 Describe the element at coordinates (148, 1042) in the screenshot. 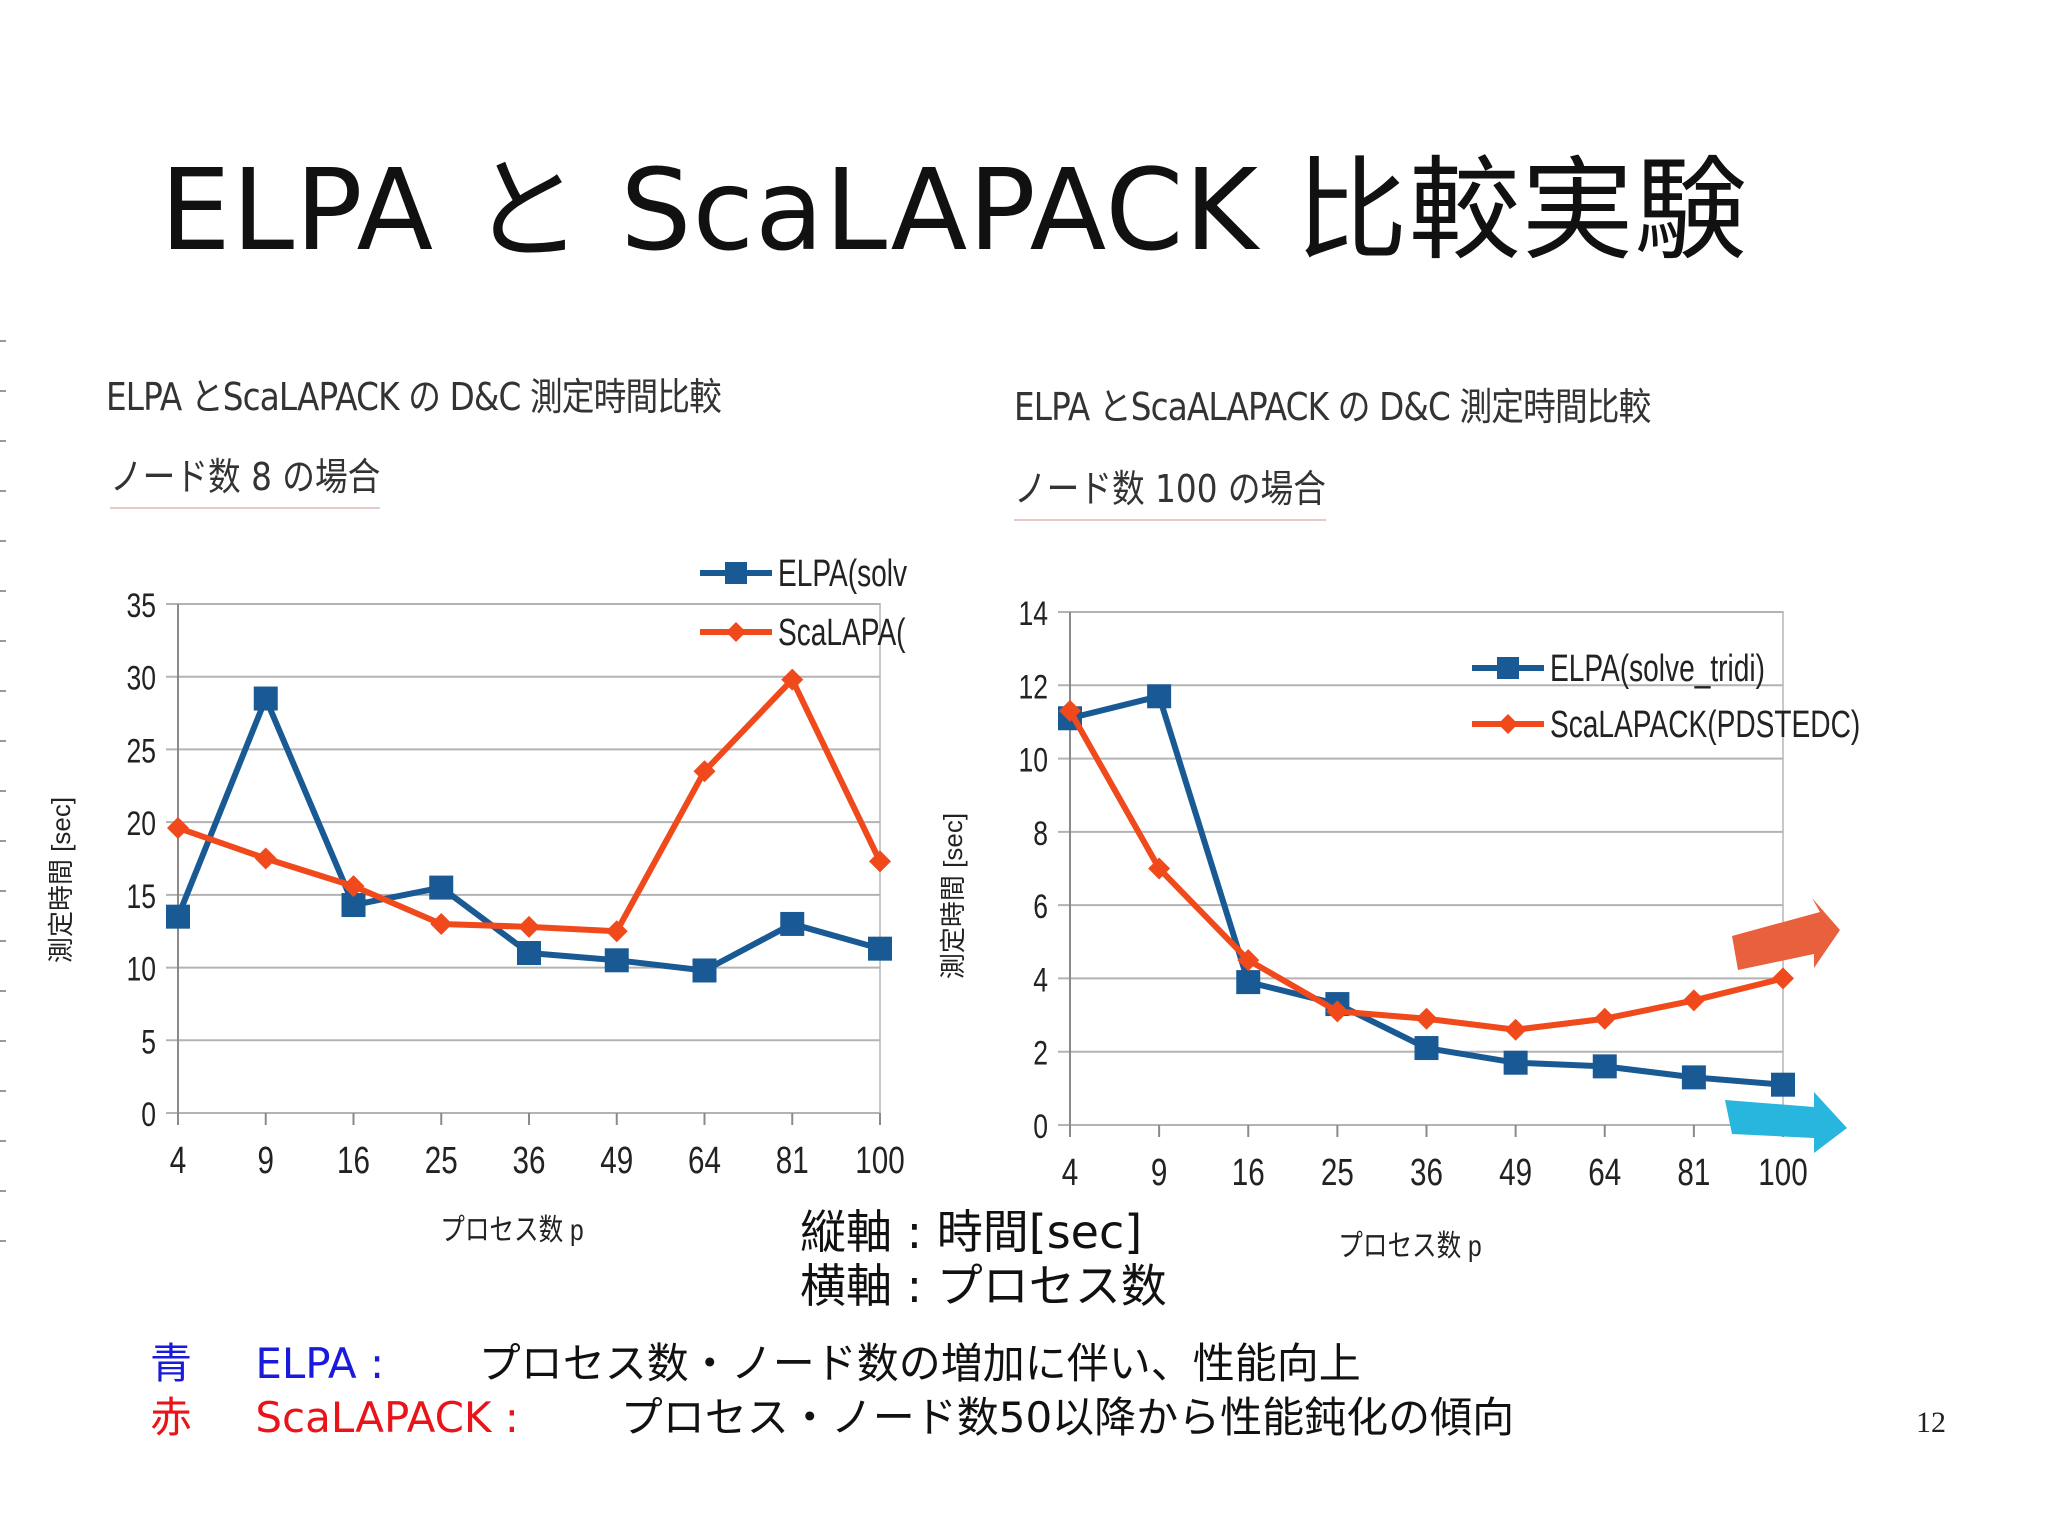

I see `chart-1-y-tick-label: 5` at that location.